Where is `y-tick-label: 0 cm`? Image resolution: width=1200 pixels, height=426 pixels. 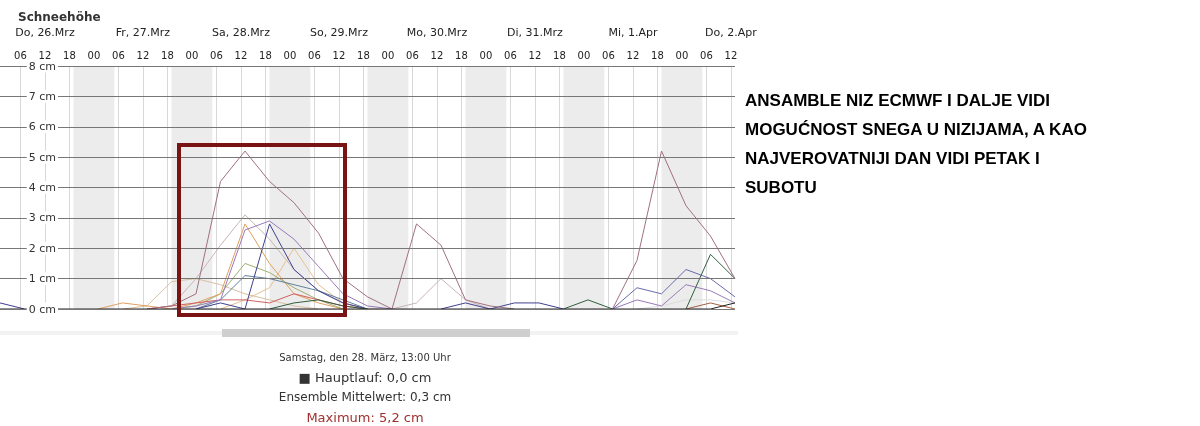 y-tick-label: 0 cm is located at coordinates (42, 309).